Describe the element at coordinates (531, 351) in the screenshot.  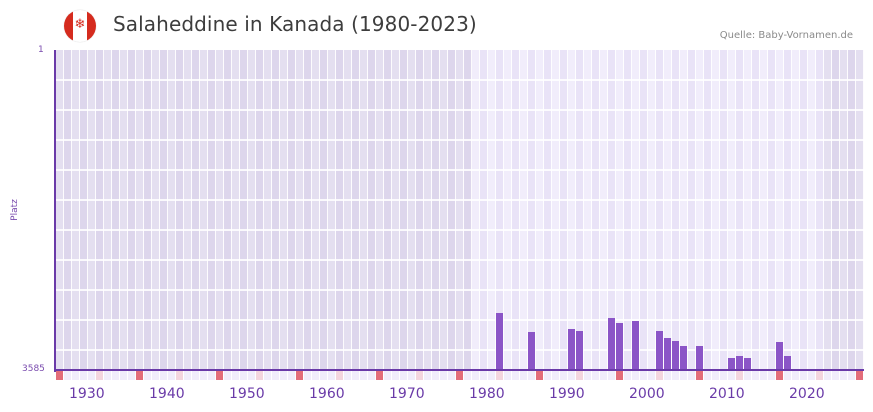
I see `bar-1987` at that location.